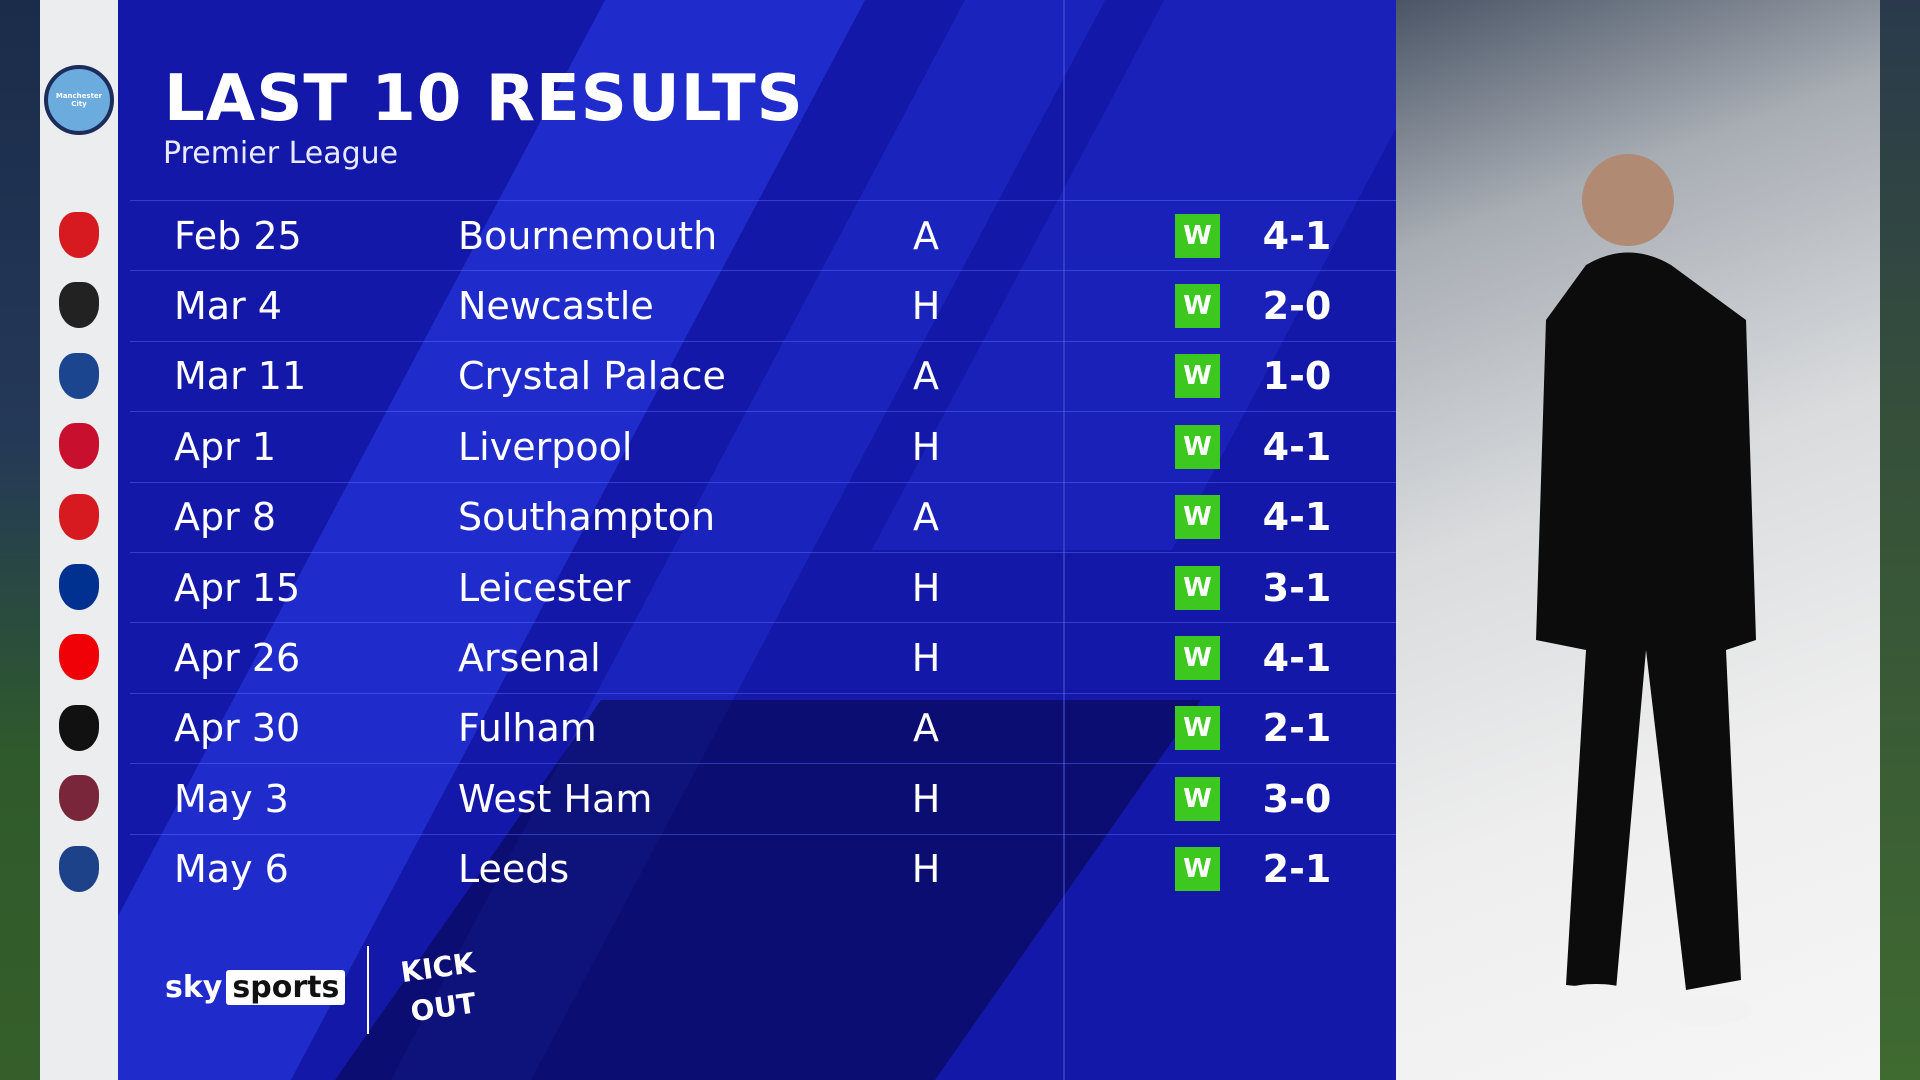 The width and height of the screenshot is (1920, 1080). Describe the element at coordinates (588, 235) in the screenshot. I see `opponent-name: Bournemouth` at that location.